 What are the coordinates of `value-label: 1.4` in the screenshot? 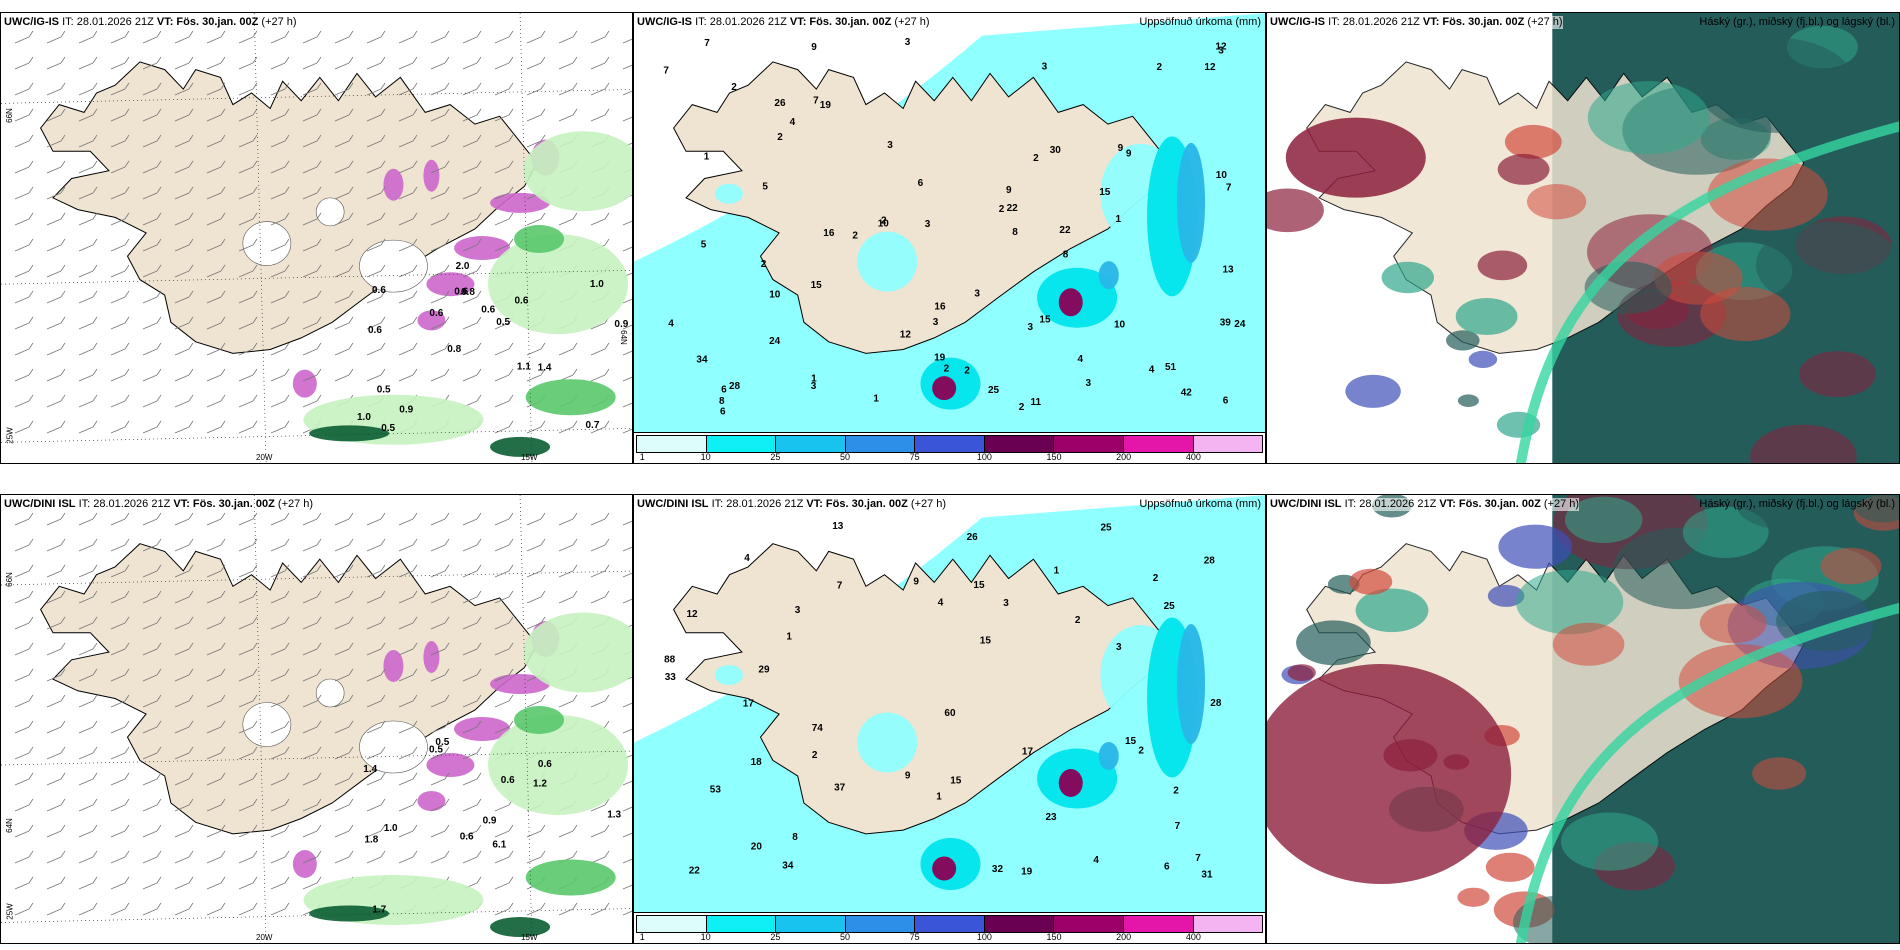 It's located at (545, 368).